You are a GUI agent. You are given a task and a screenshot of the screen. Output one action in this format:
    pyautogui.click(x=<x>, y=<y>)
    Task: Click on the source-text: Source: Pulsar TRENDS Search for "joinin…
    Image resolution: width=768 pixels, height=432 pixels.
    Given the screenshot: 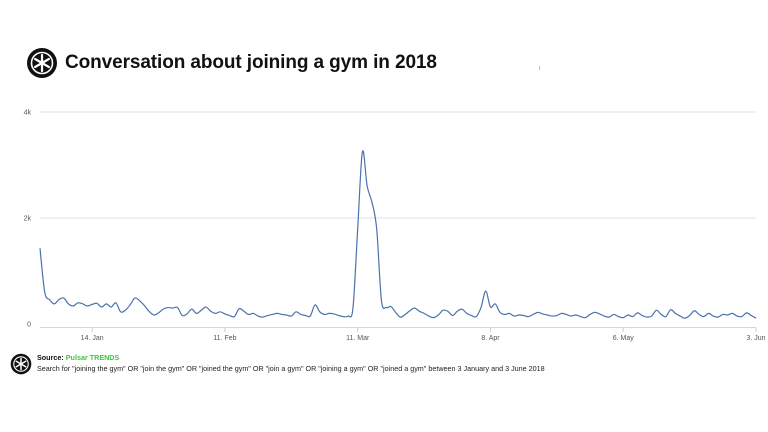 What is the action you would take?
    pyautogui.click(x=291, y=363)
    